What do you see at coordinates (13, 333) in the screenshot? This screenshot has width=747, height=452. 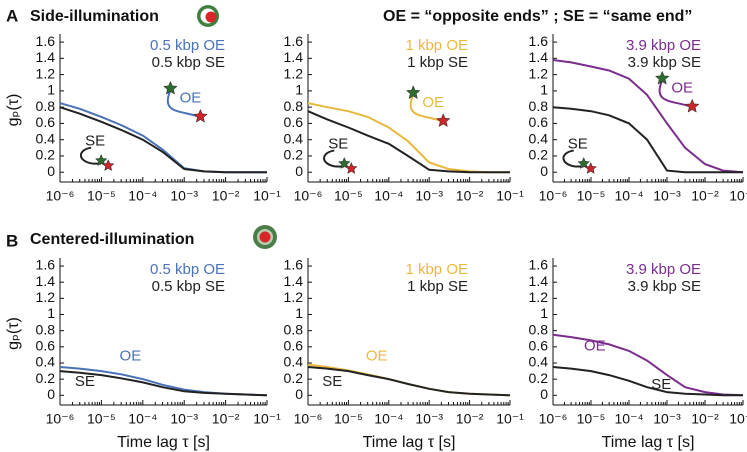 I see `y-axis-label: gₚ(τ)` at bounding box center [13, 333].